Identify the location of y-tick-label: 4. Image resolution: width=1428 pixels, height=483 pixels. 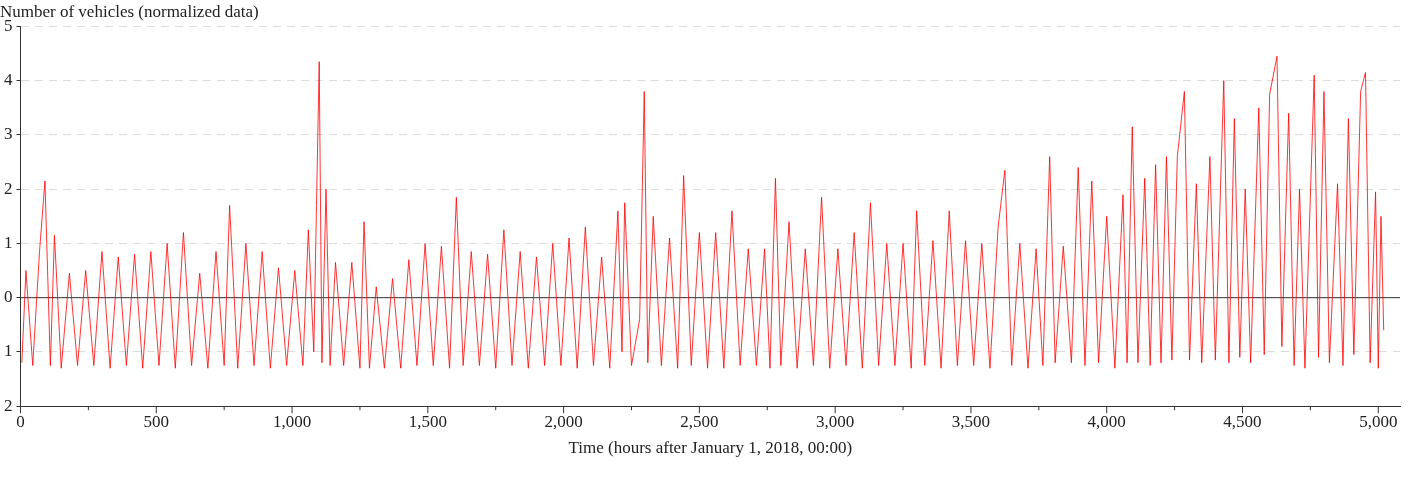
(8, 80).